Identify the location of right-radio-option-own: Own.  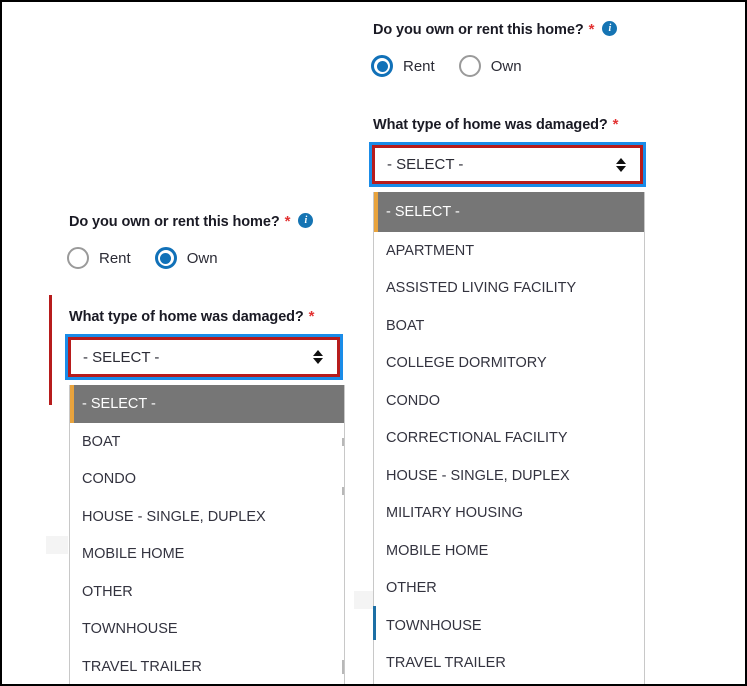
(490, 66).